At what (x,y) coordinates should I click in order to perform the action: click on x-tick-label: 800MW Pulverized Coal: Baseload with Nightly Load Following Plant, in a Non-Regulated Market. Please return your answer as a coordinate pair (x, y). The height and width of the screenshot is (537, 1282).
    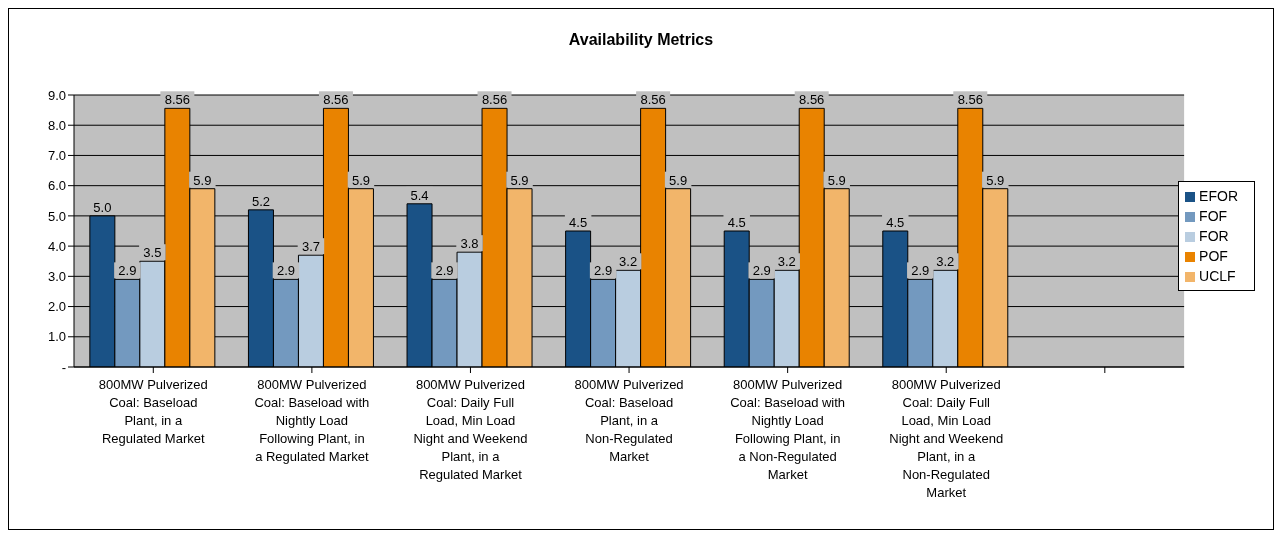
    Looking at the image, I should click on (788, 429).